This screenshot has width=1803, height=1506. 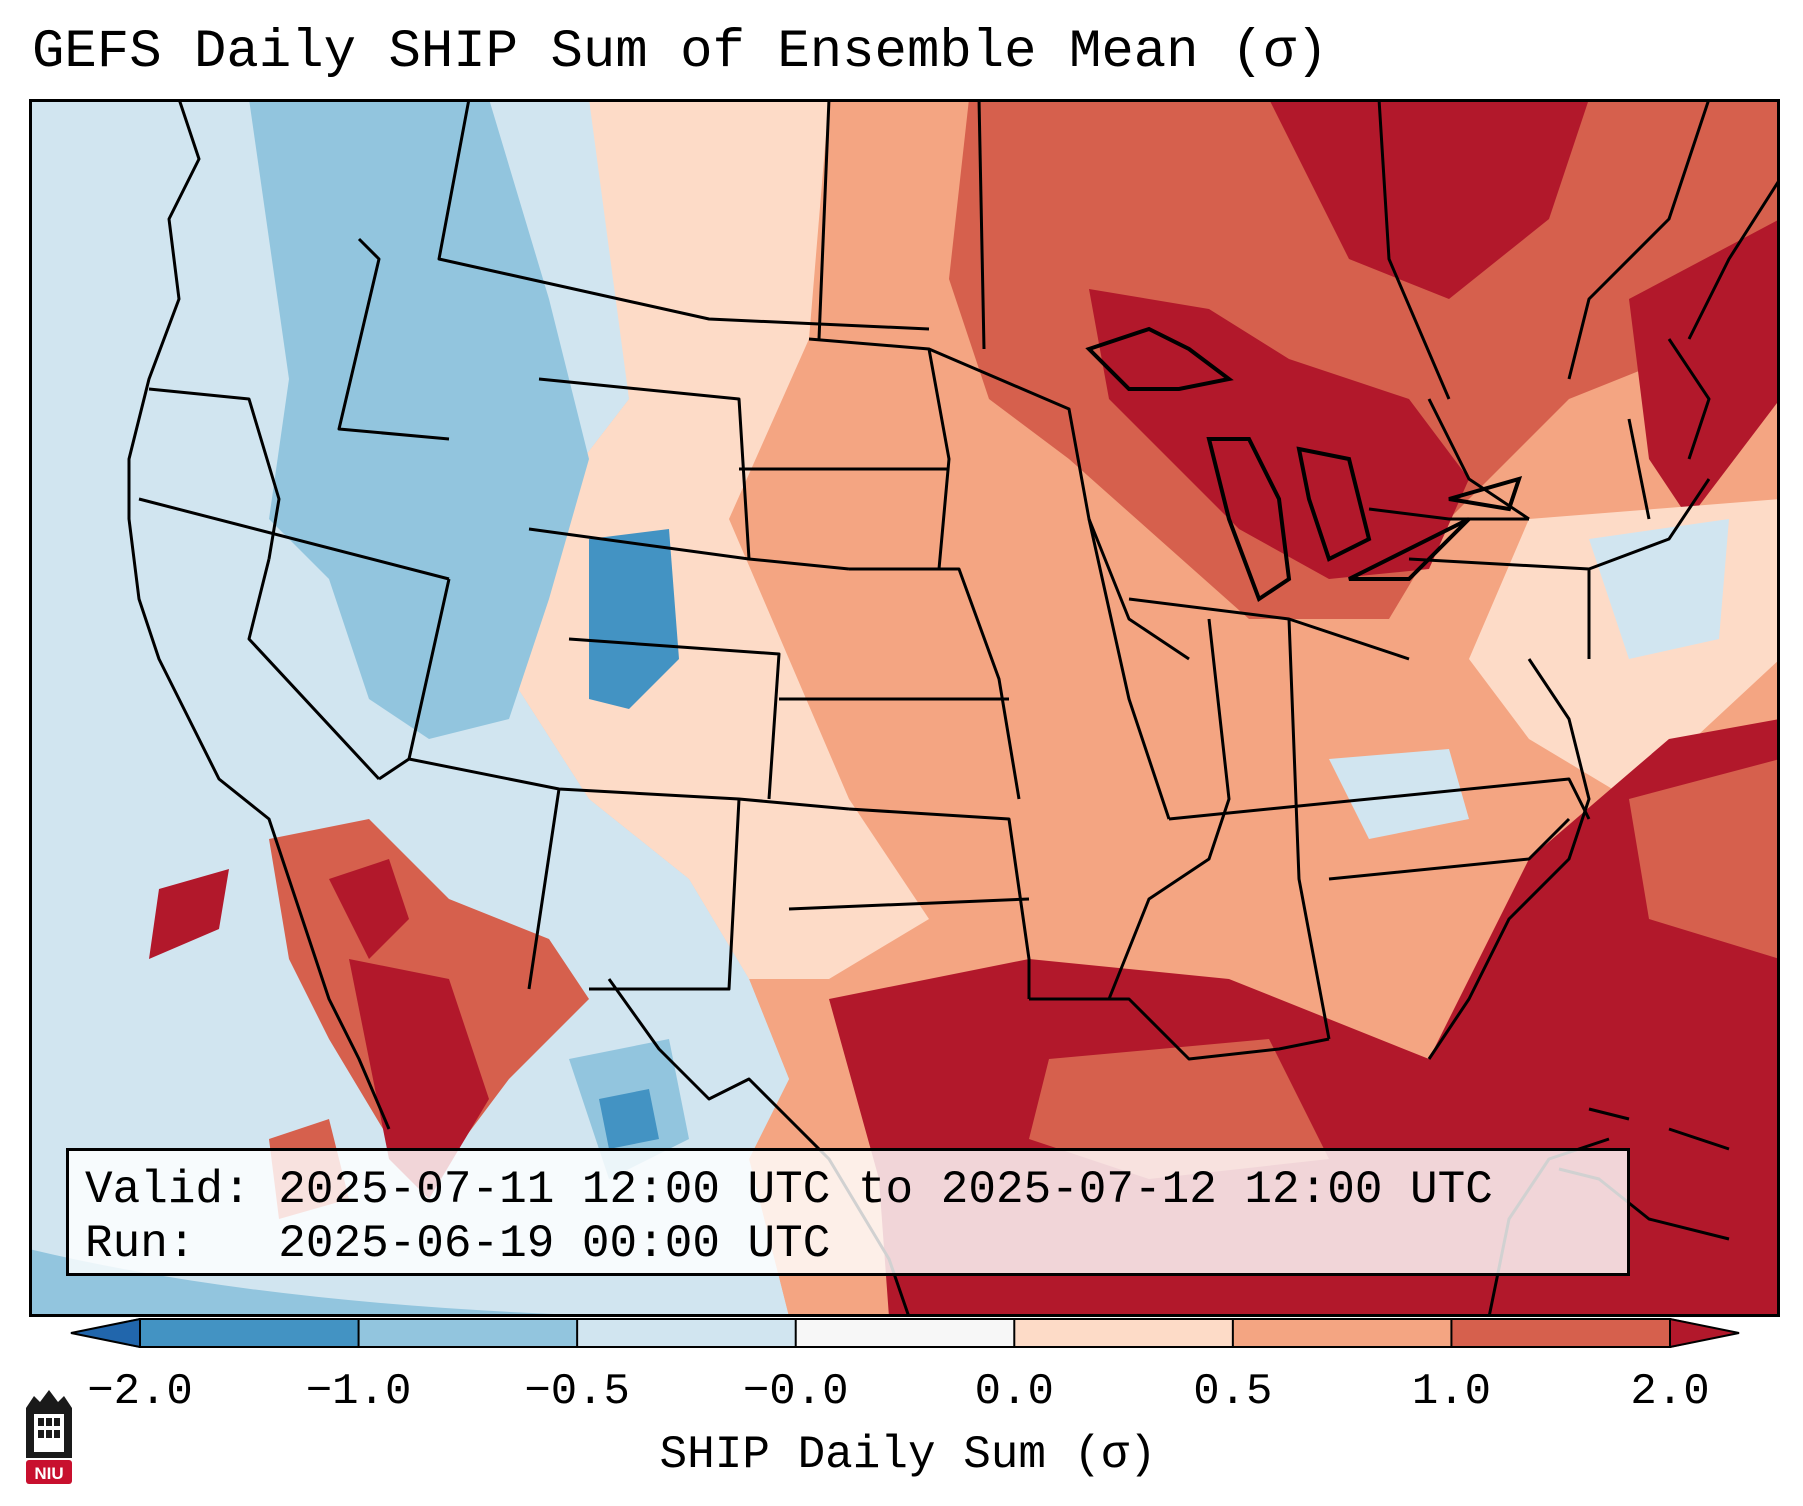 I want to click on niu-logo-icon: NIU, so click(x=49, y=1437).